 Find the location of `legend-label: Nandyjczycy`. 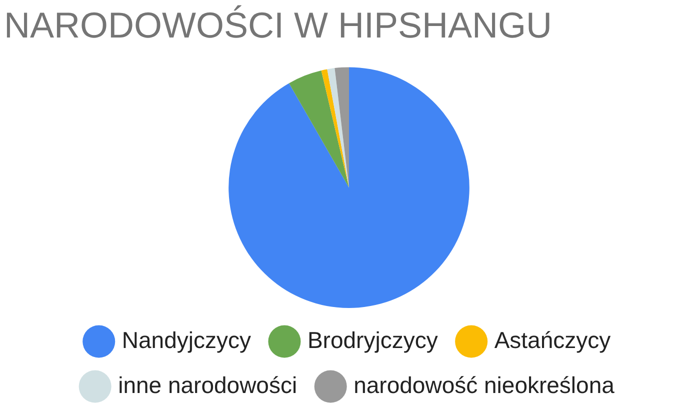

legend-label: Nandyjczycy is located at coordinates (187, 339).